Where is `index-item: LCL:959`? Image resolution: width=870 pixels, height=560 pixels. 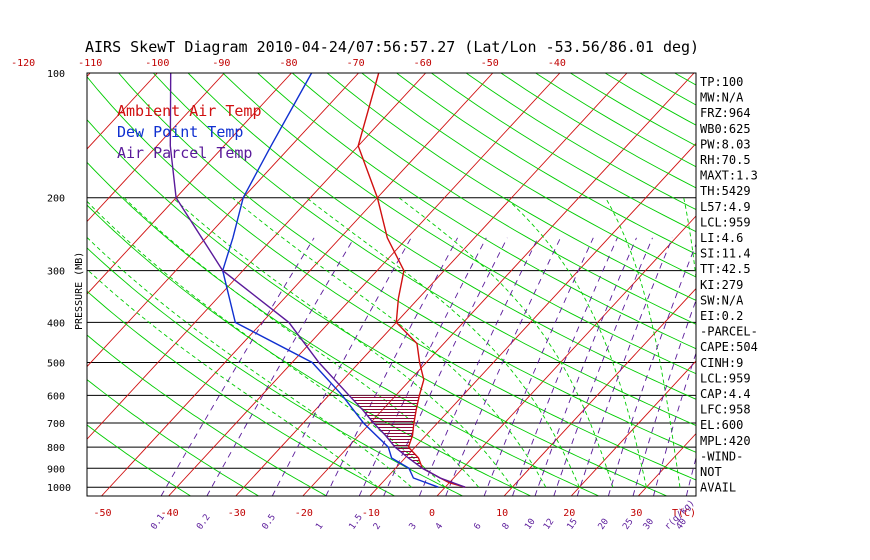
index-item: LCL:959 is located at coordinates (725, 222).